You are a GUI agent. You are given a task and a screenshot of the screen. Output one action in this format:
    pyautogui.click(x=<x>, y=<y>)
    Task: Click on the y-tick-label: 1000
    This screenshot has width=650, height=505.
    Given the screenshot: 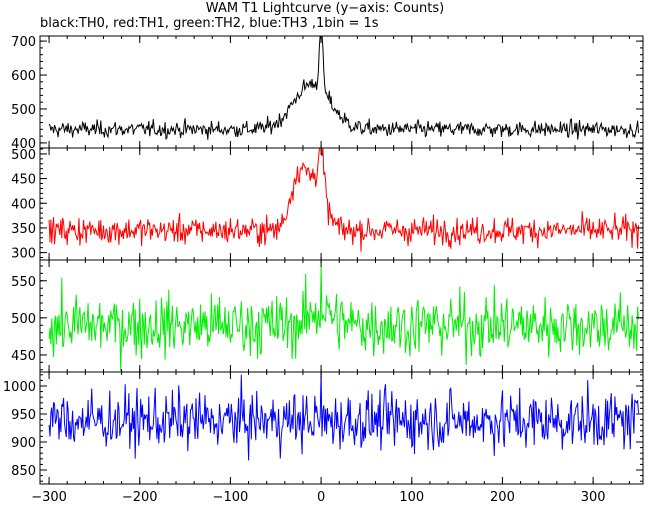 What is the action you would take?
    pyautogui.click(x=19, y=387)
    